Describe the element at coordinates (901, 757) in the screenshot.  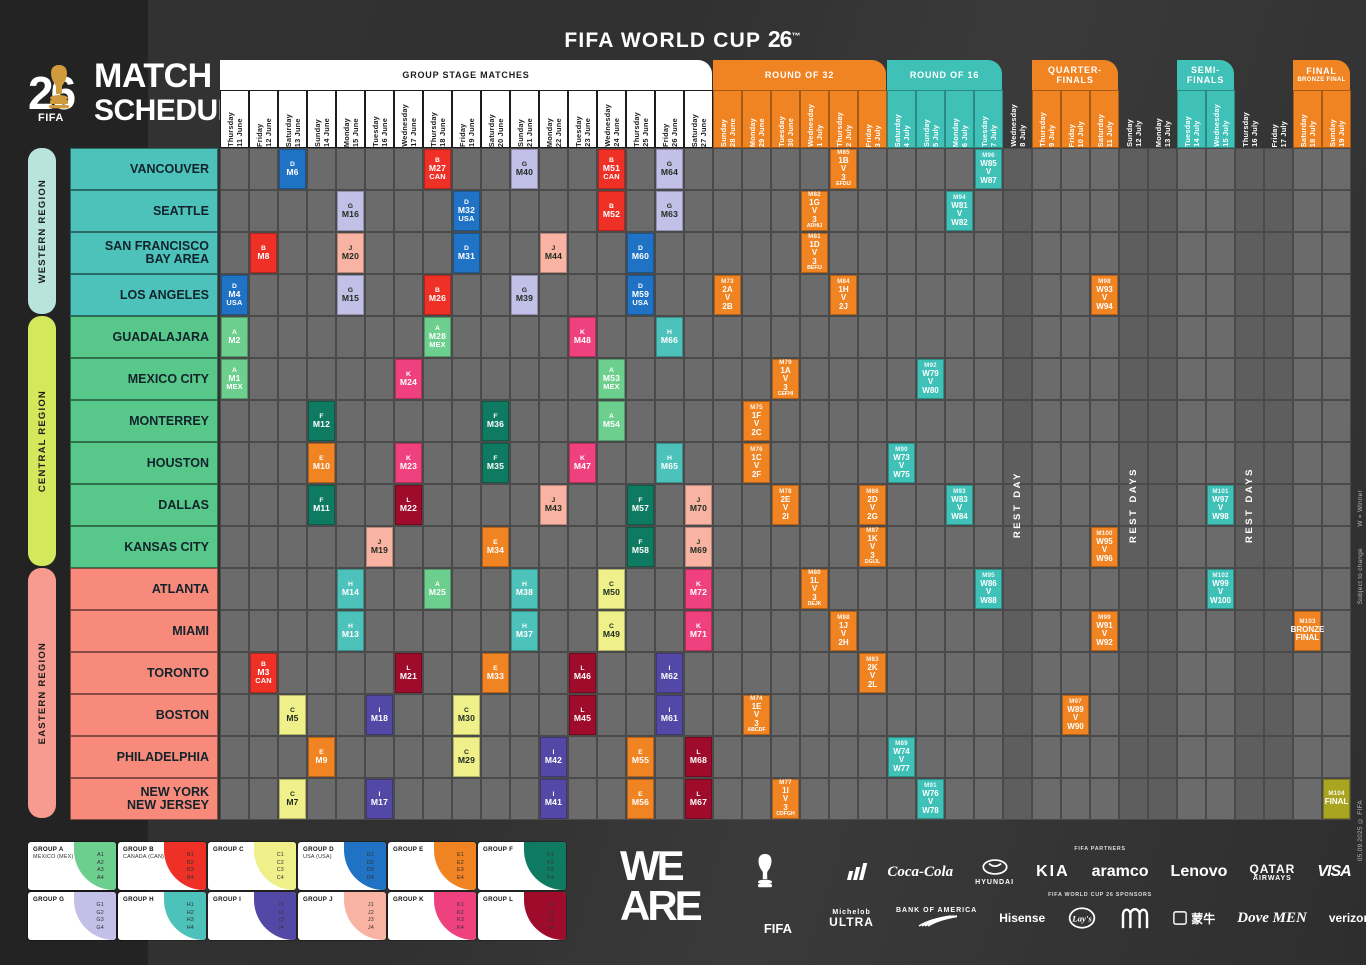
I see `match-cell-M89: M89 W74 V W77` at that location.